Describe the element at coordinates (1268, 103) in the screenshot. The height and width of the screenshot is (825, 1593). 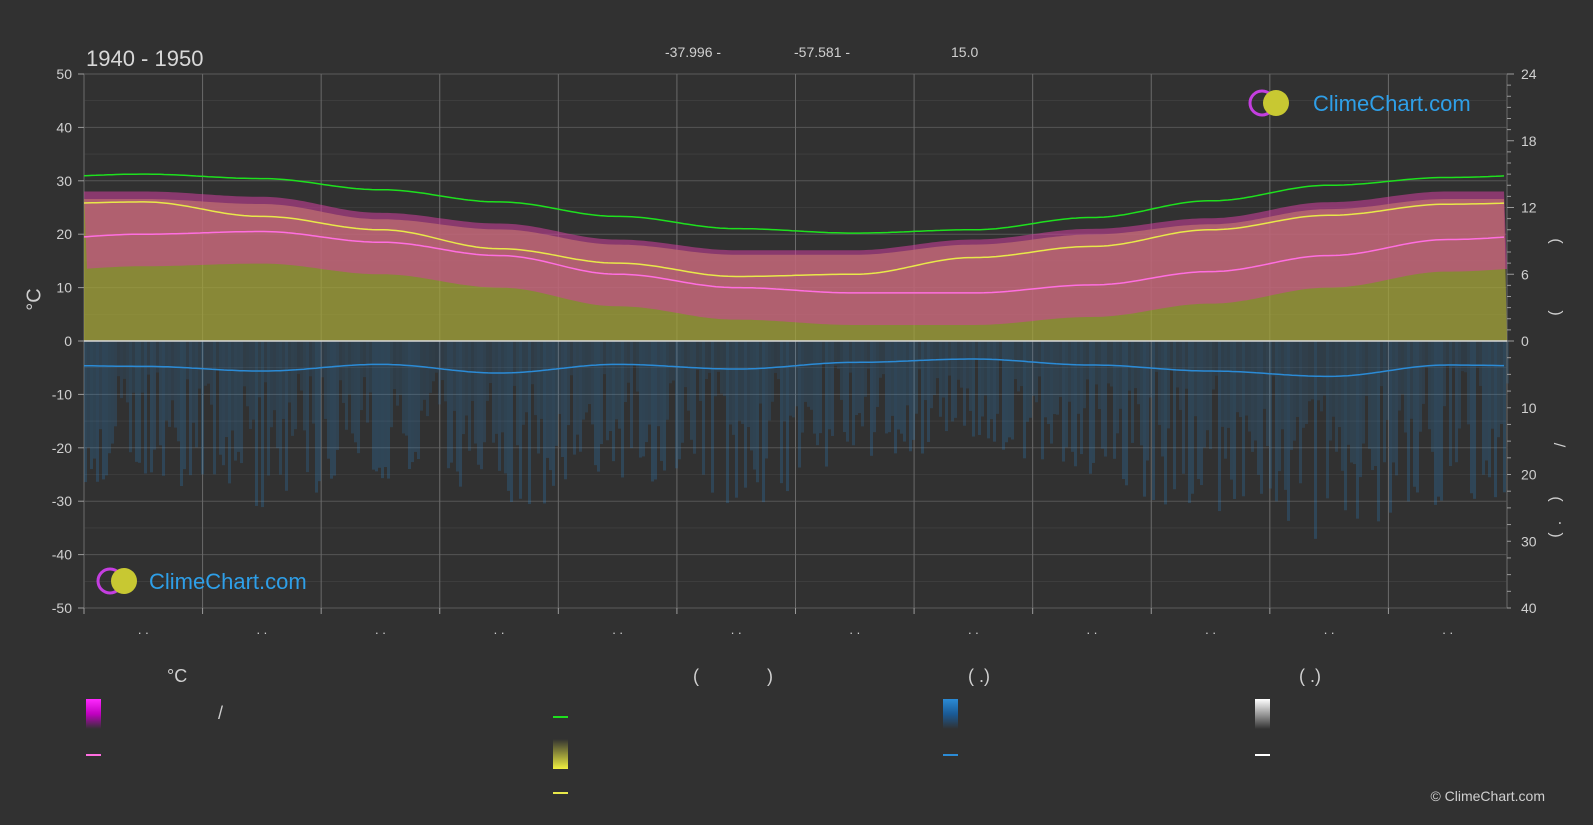
I see `logo-top` at that location.